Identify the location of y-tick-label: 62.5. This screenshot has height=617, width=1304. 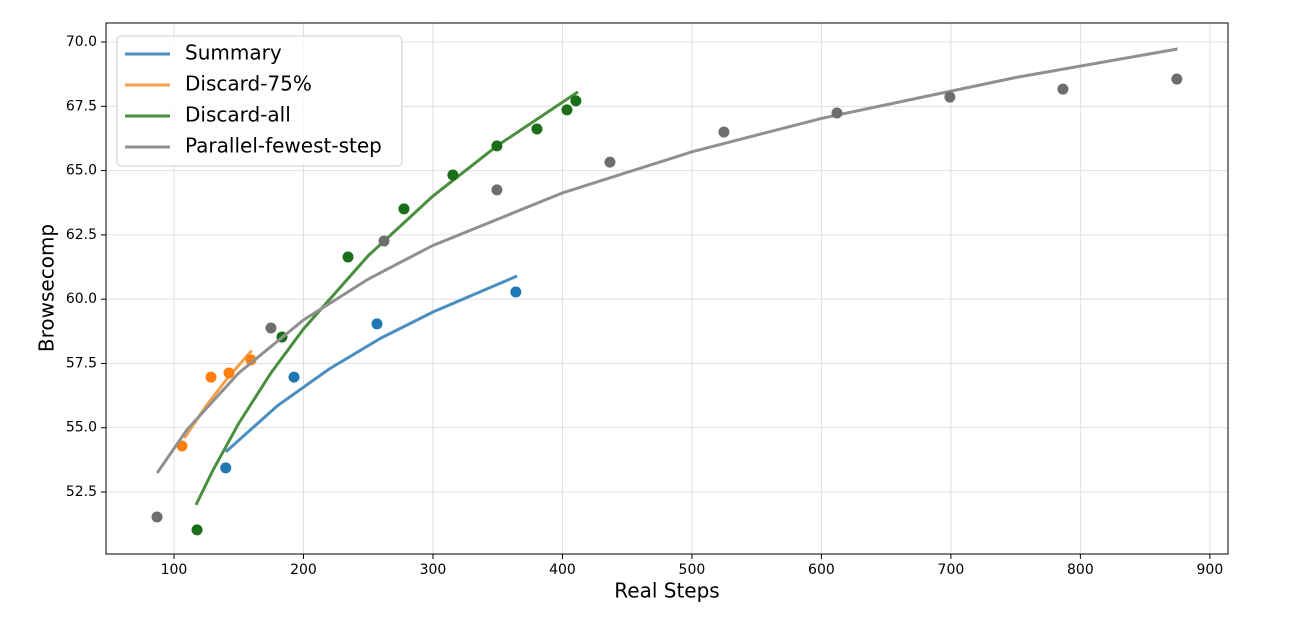
(81, 235).